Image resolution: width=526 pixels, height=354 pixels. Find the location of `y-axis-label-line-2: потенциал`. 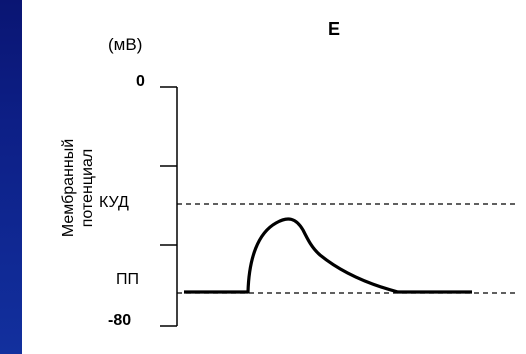

y-axis-label-line-2: потенциал is located at coordinates (87, 188).